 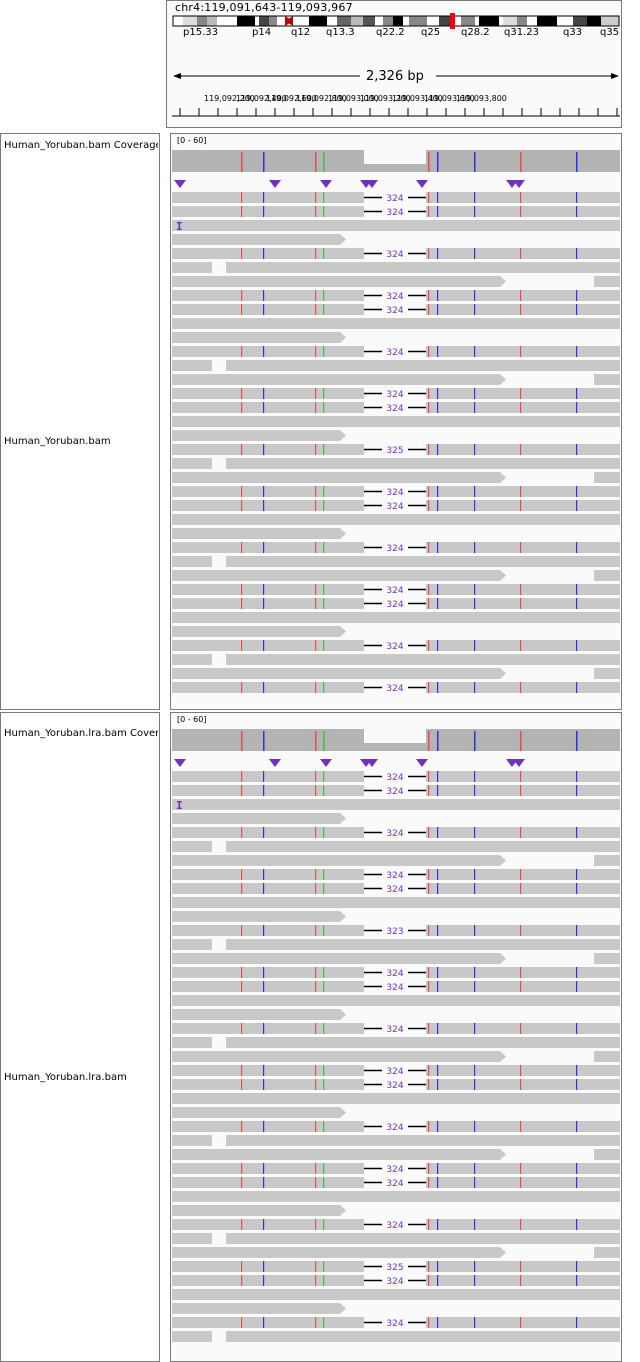 What do you see at coordinates (503, 1056) in the screenshot?
I see `read-arrow` at bounding box center [503, 1056].